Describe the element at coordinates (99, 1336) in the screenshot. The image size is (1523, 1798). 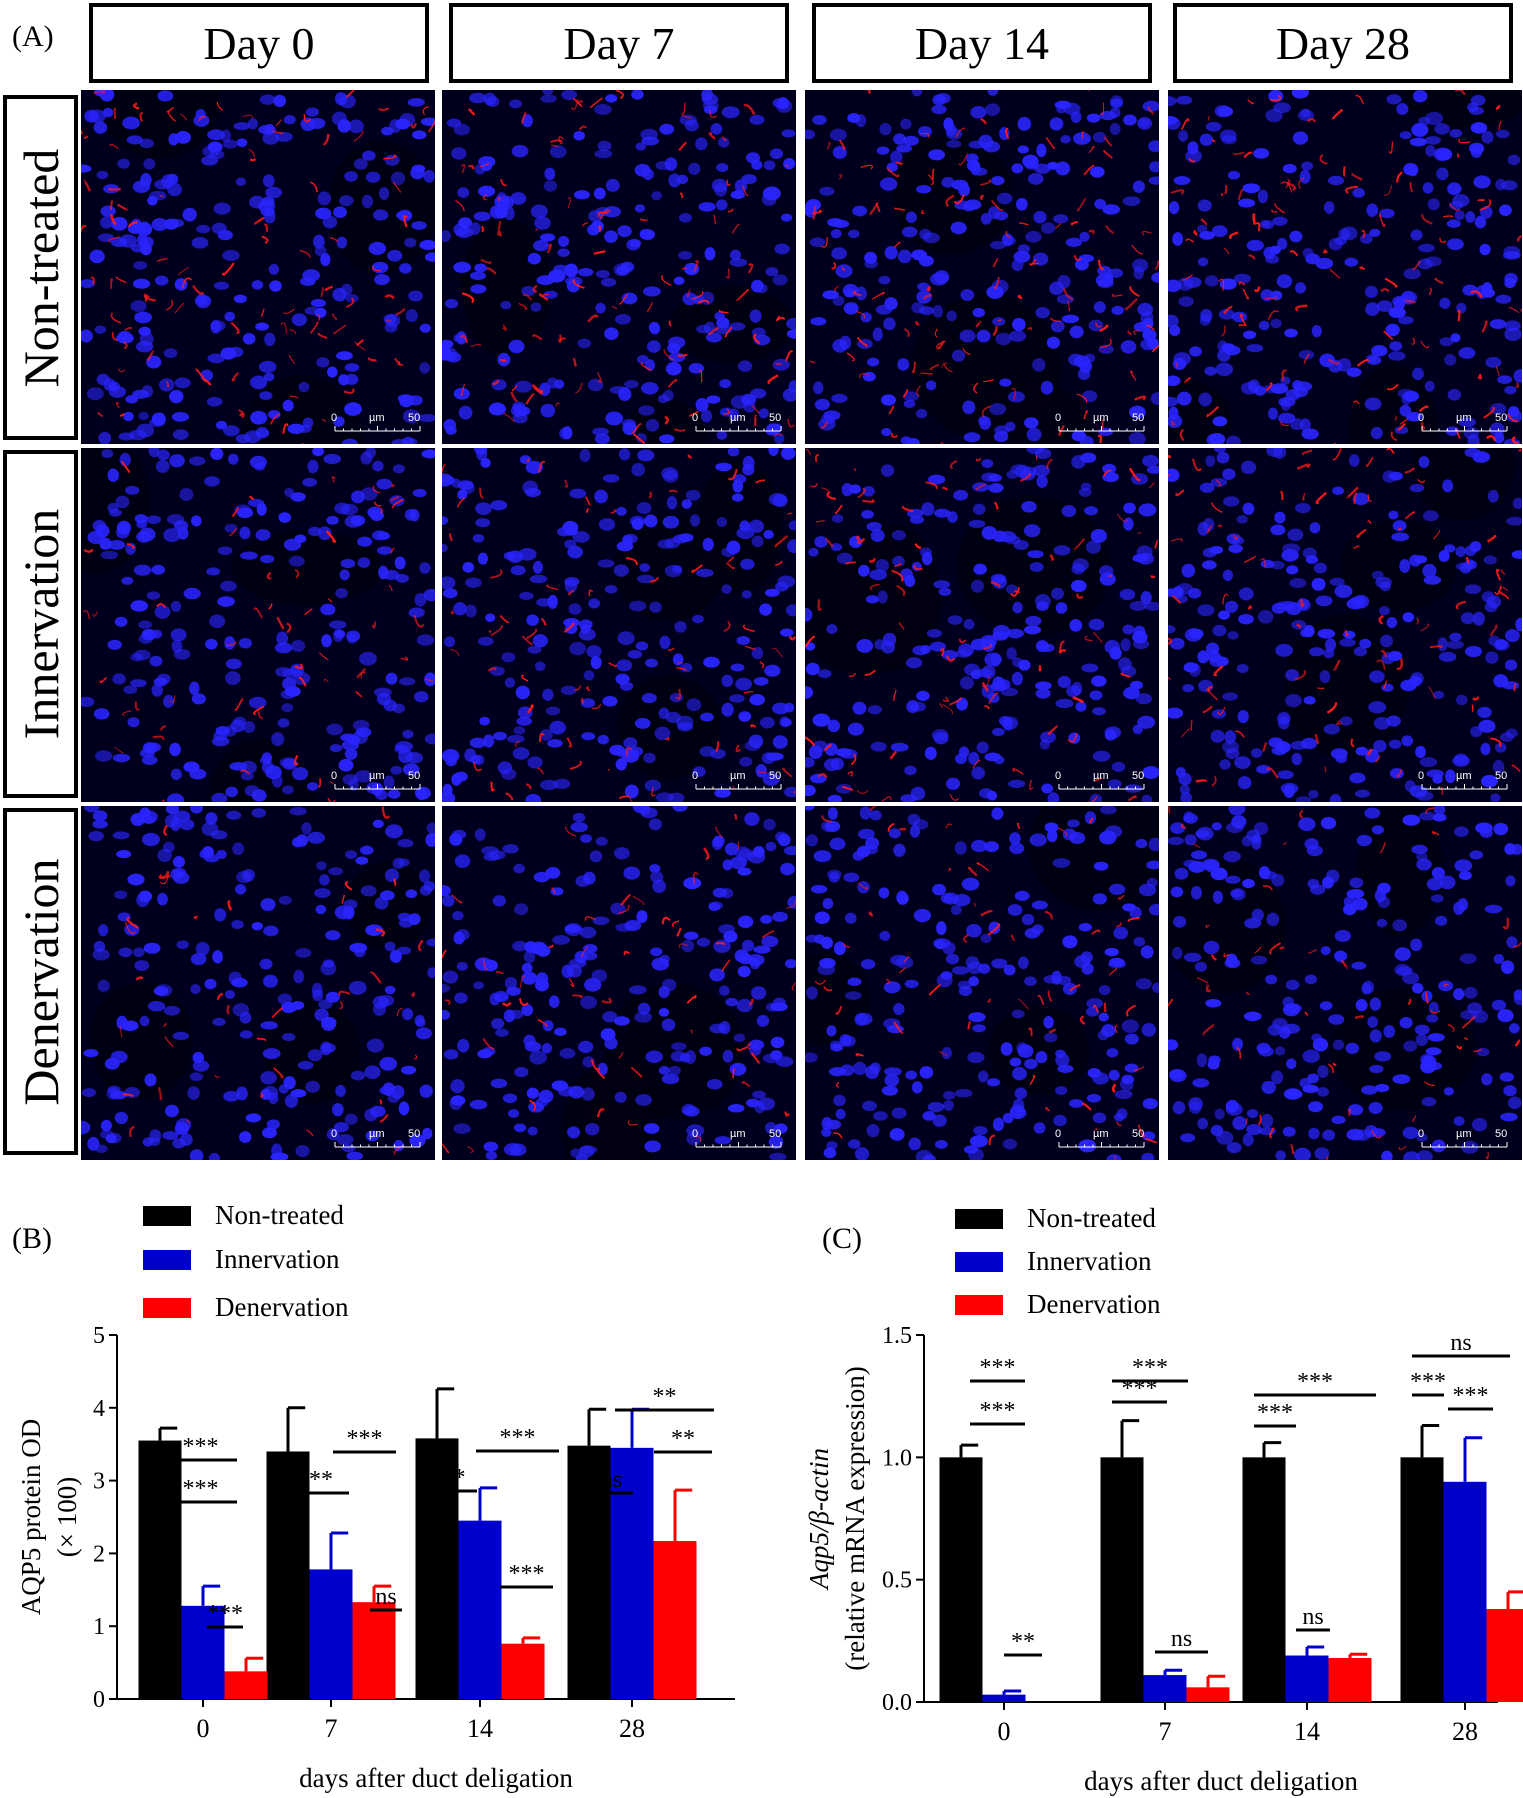
I see `y-tick-label: 5` at that location.